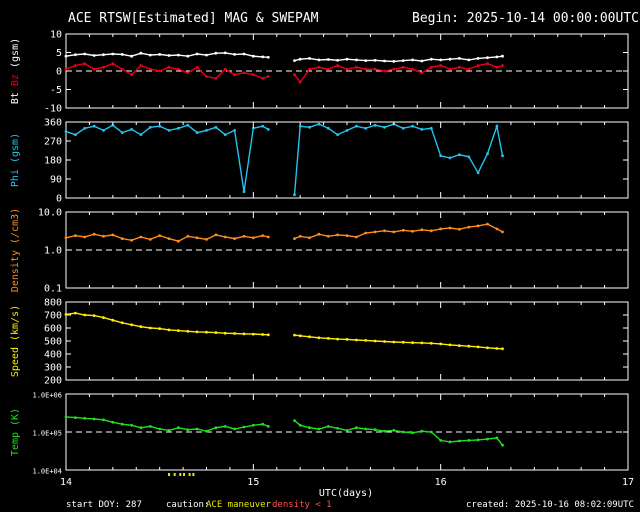 This screenshot has width=640, height=512. I want to click on y-tick-label: 10, so click(56, 35).